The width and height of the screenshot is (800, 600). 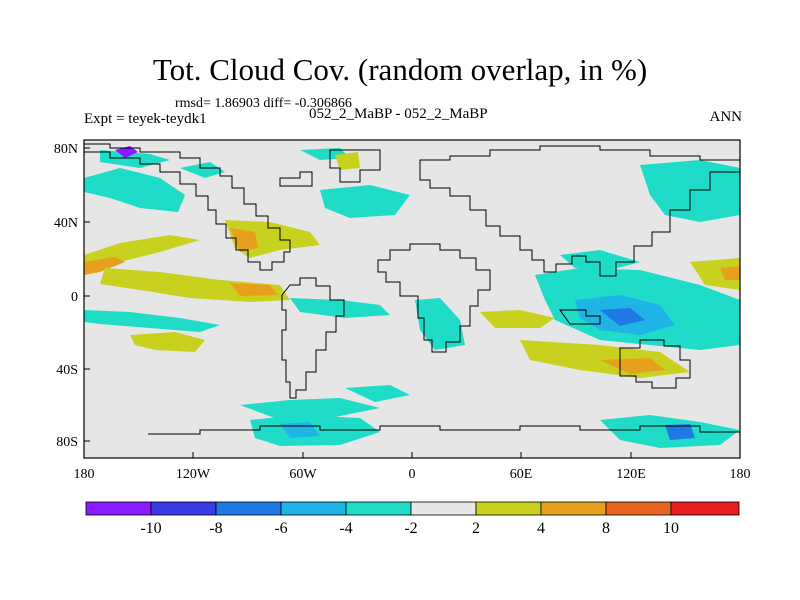 What do you see at coordinates (313, 338) in the screenshot?
I see `coast-south-america` at bounding box center [313, 338].